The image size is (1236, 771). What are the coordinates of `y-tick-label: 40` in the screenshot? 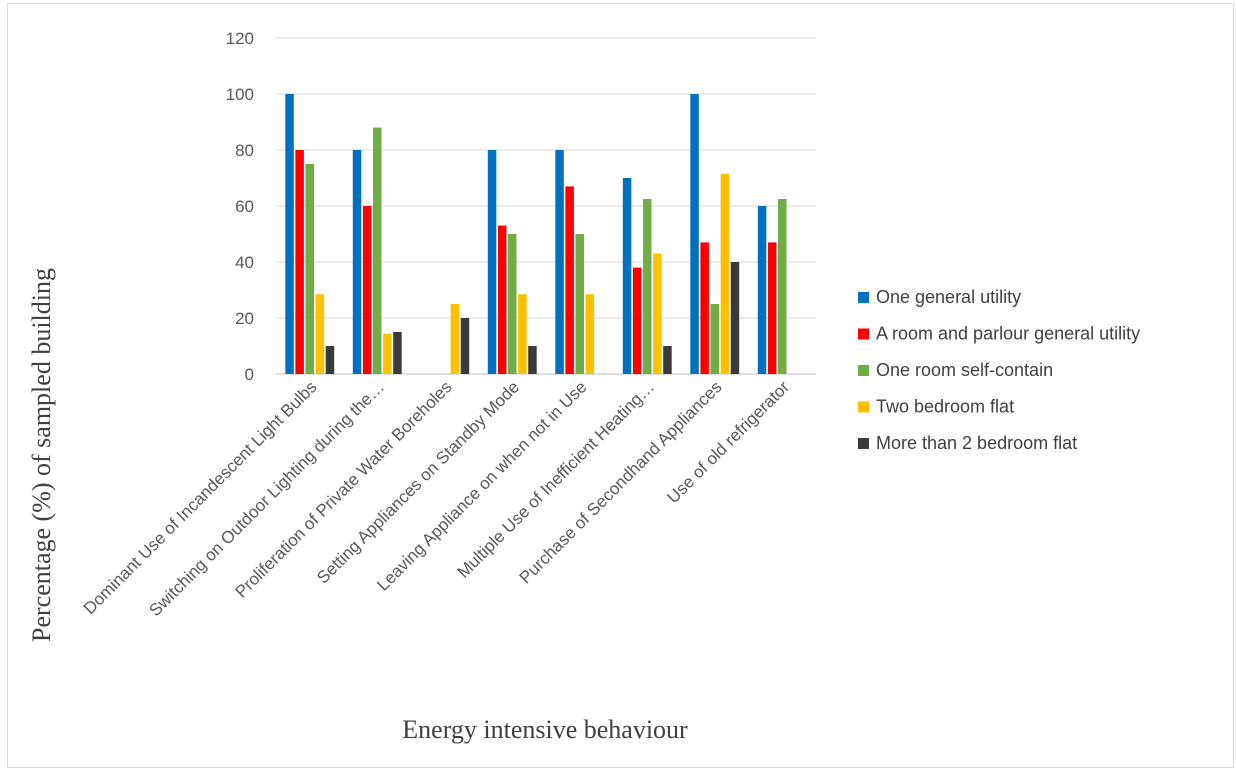 It's located at (244, 262).